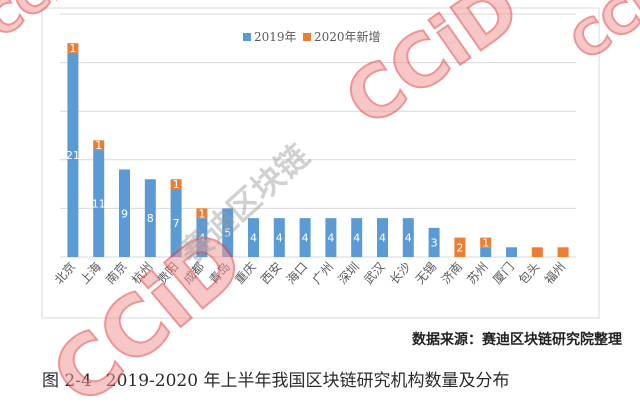  What do you see at coordinates (307, 381) in the screenshot?
I see `figure-caption-text: 2019-2020 年上半年我国区块链研究机构数量及分布` at bounding box center [307, 381].